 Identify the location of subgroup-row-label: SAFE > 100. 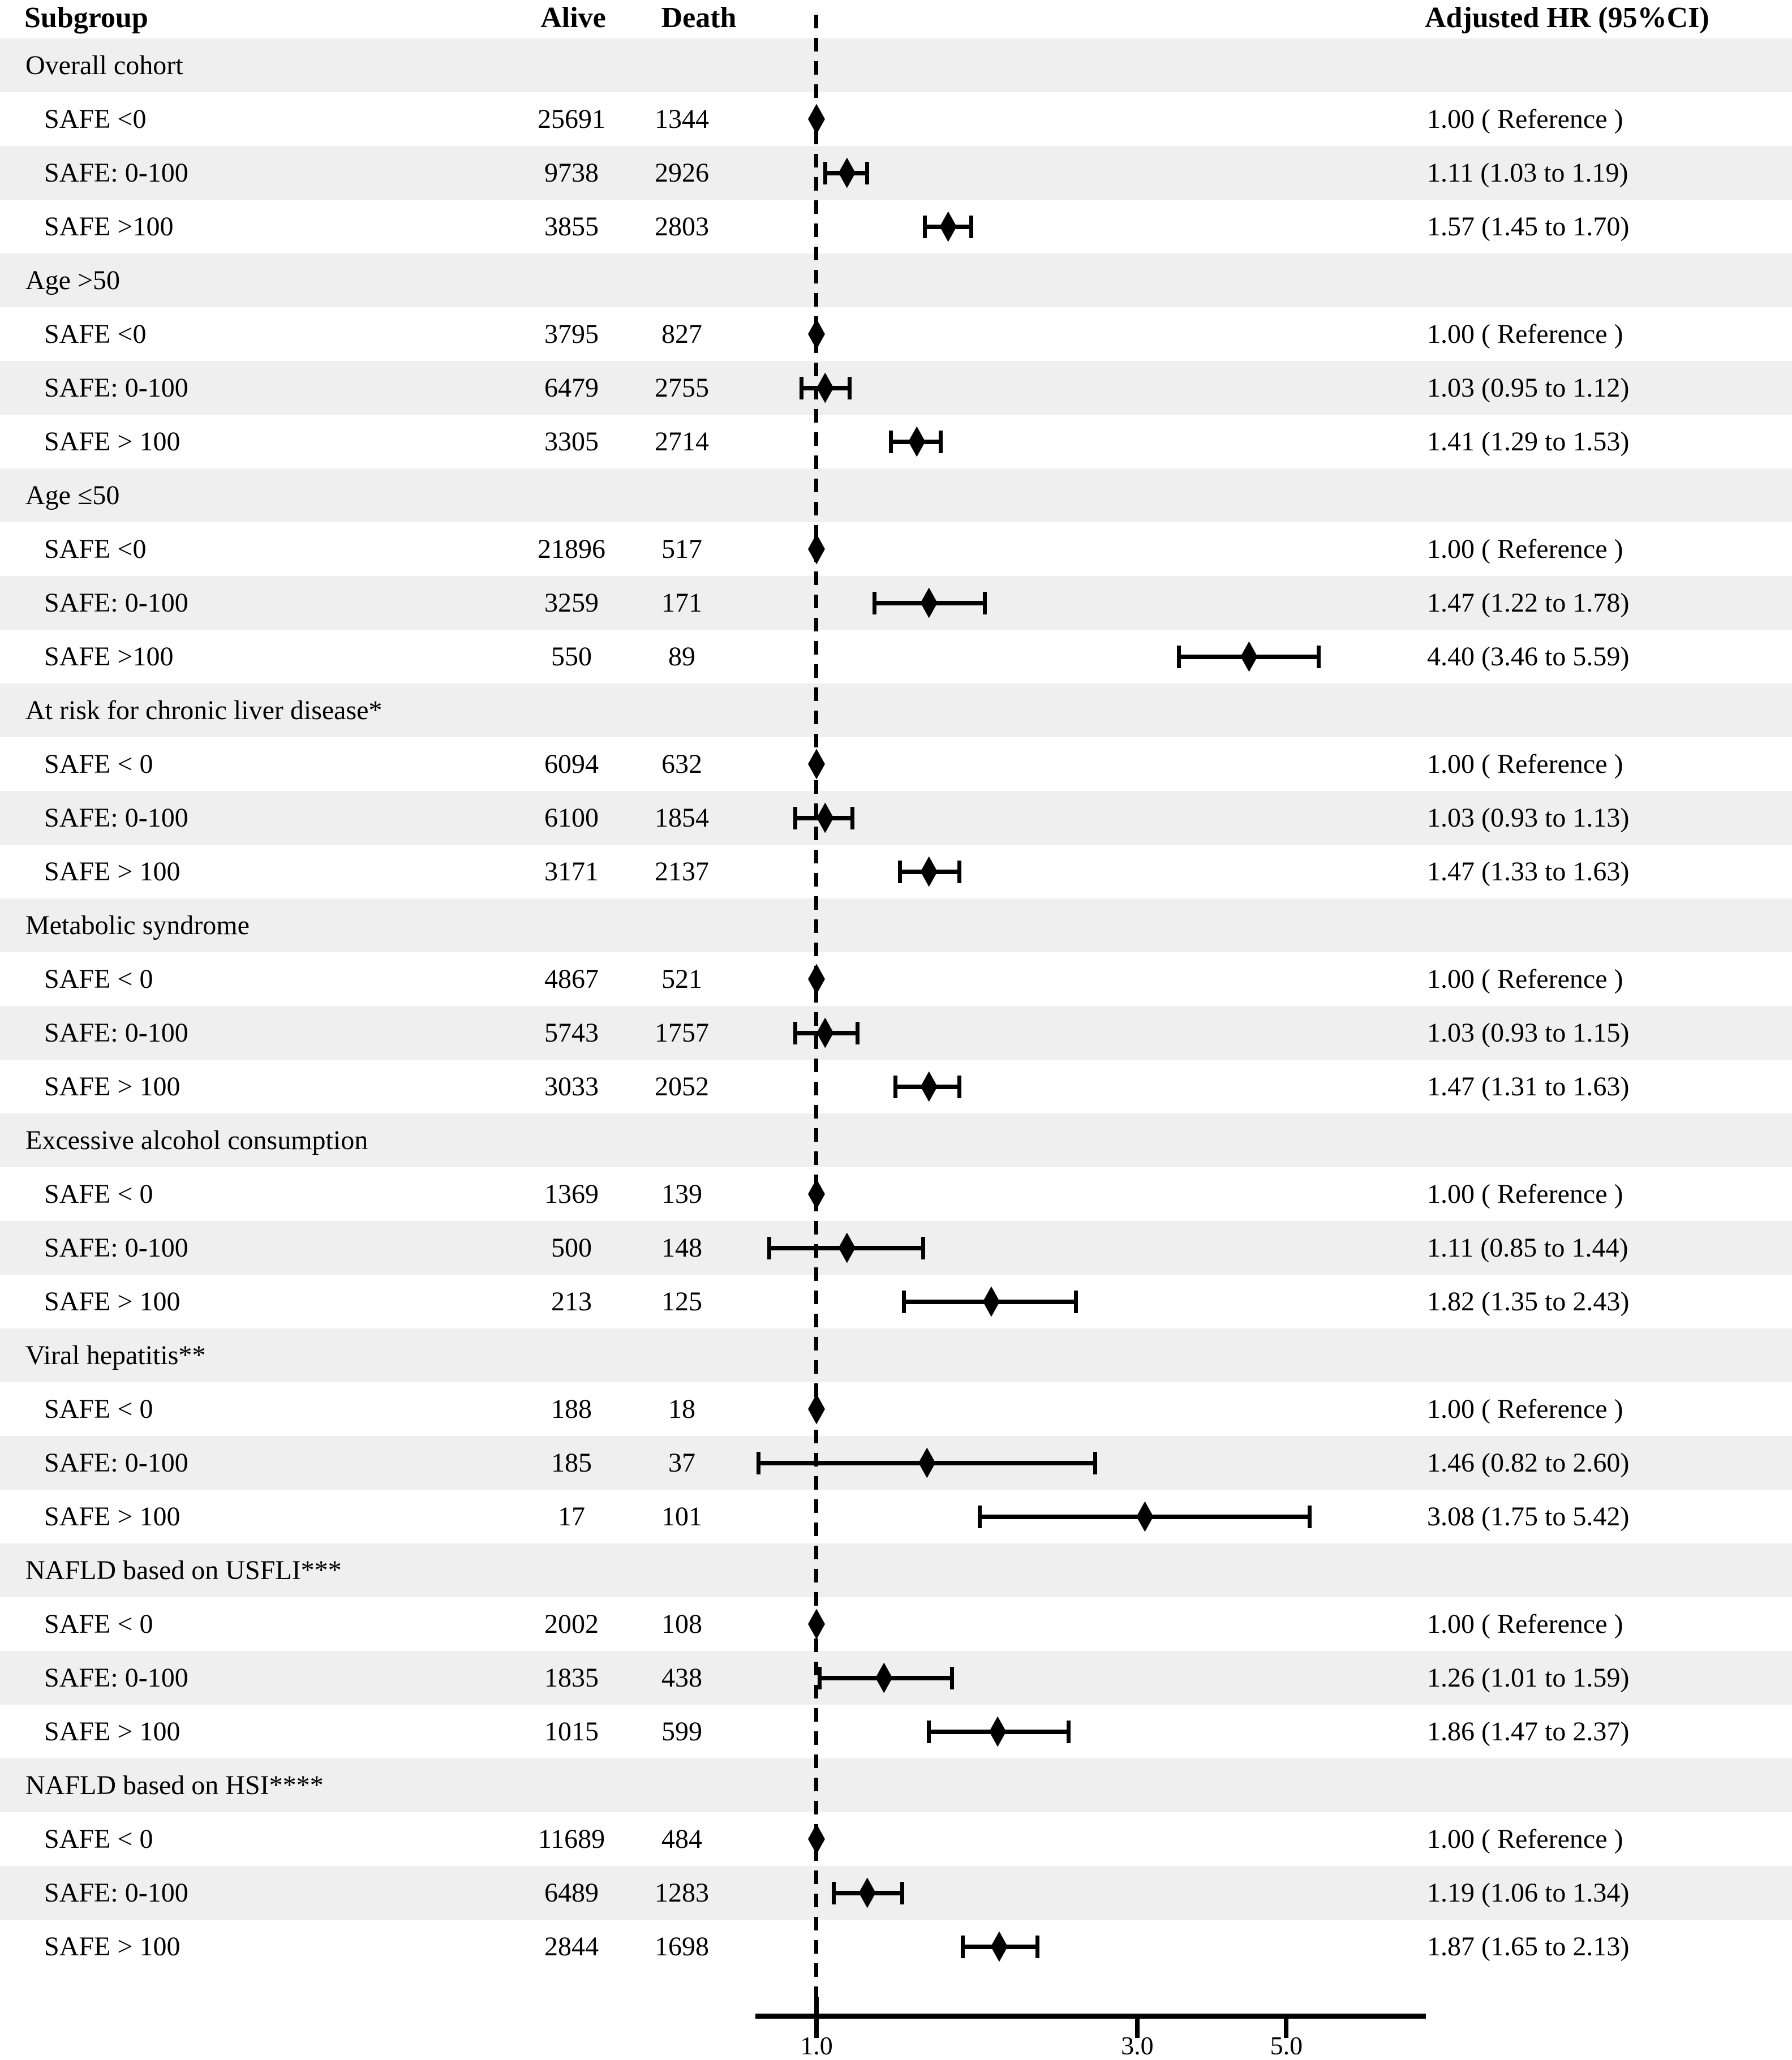
(112, 1087).